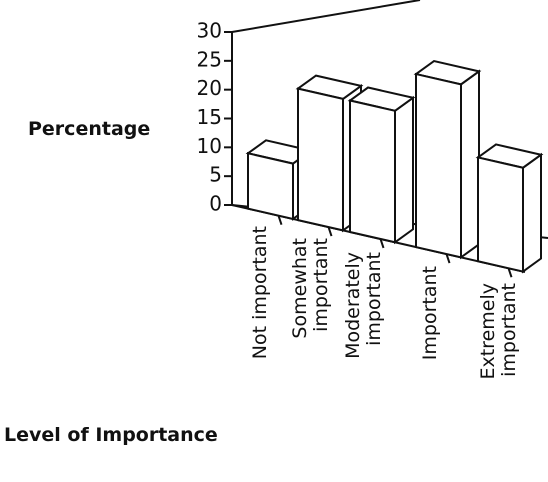  What do you see at coordinates (310, 288) in the screenshot?
I see `x-tick-label: Somewhat important` at bounding box center [310, 288].